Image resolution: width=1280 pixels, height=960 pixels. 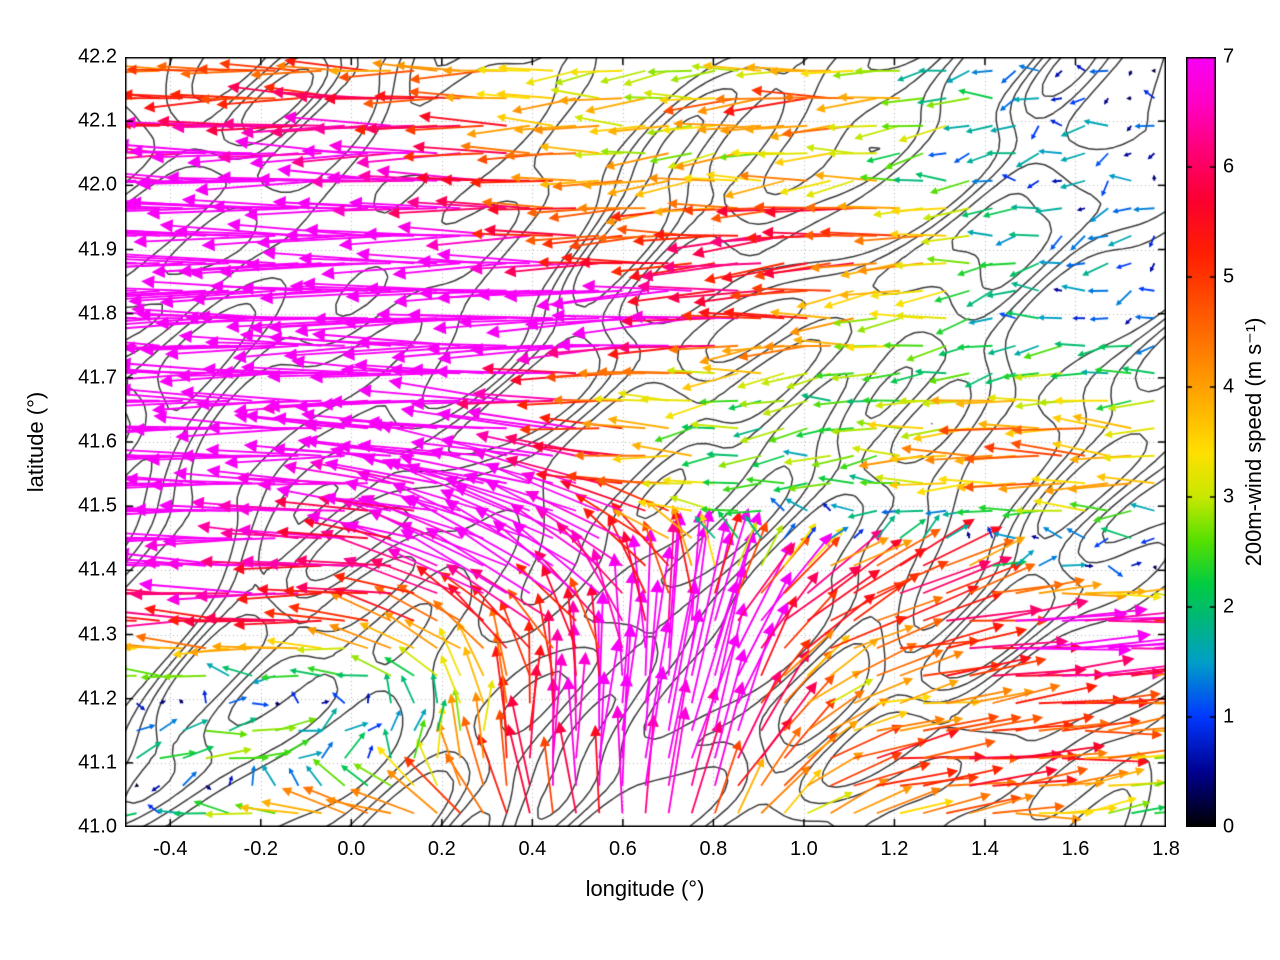 I want to click on y-tick-label: 41.5, so click(x=97, y=505).